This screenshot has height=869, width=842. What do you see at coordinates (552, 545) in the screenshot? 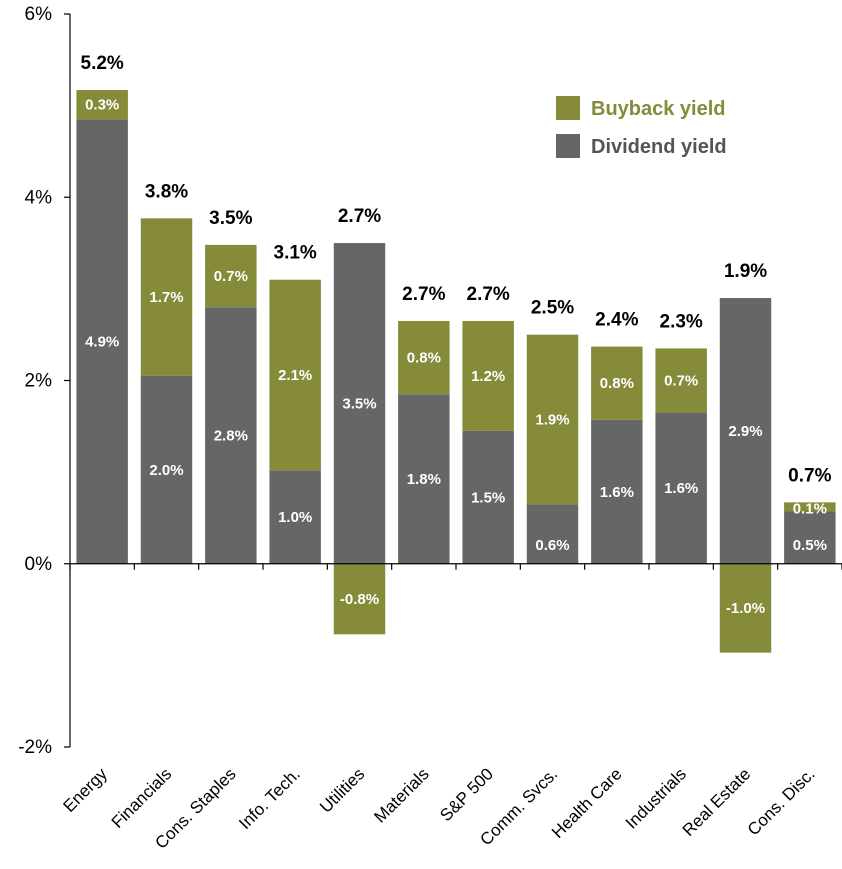
I see `dividend-data-label: 0.6%` at bounding box center [552, 545].